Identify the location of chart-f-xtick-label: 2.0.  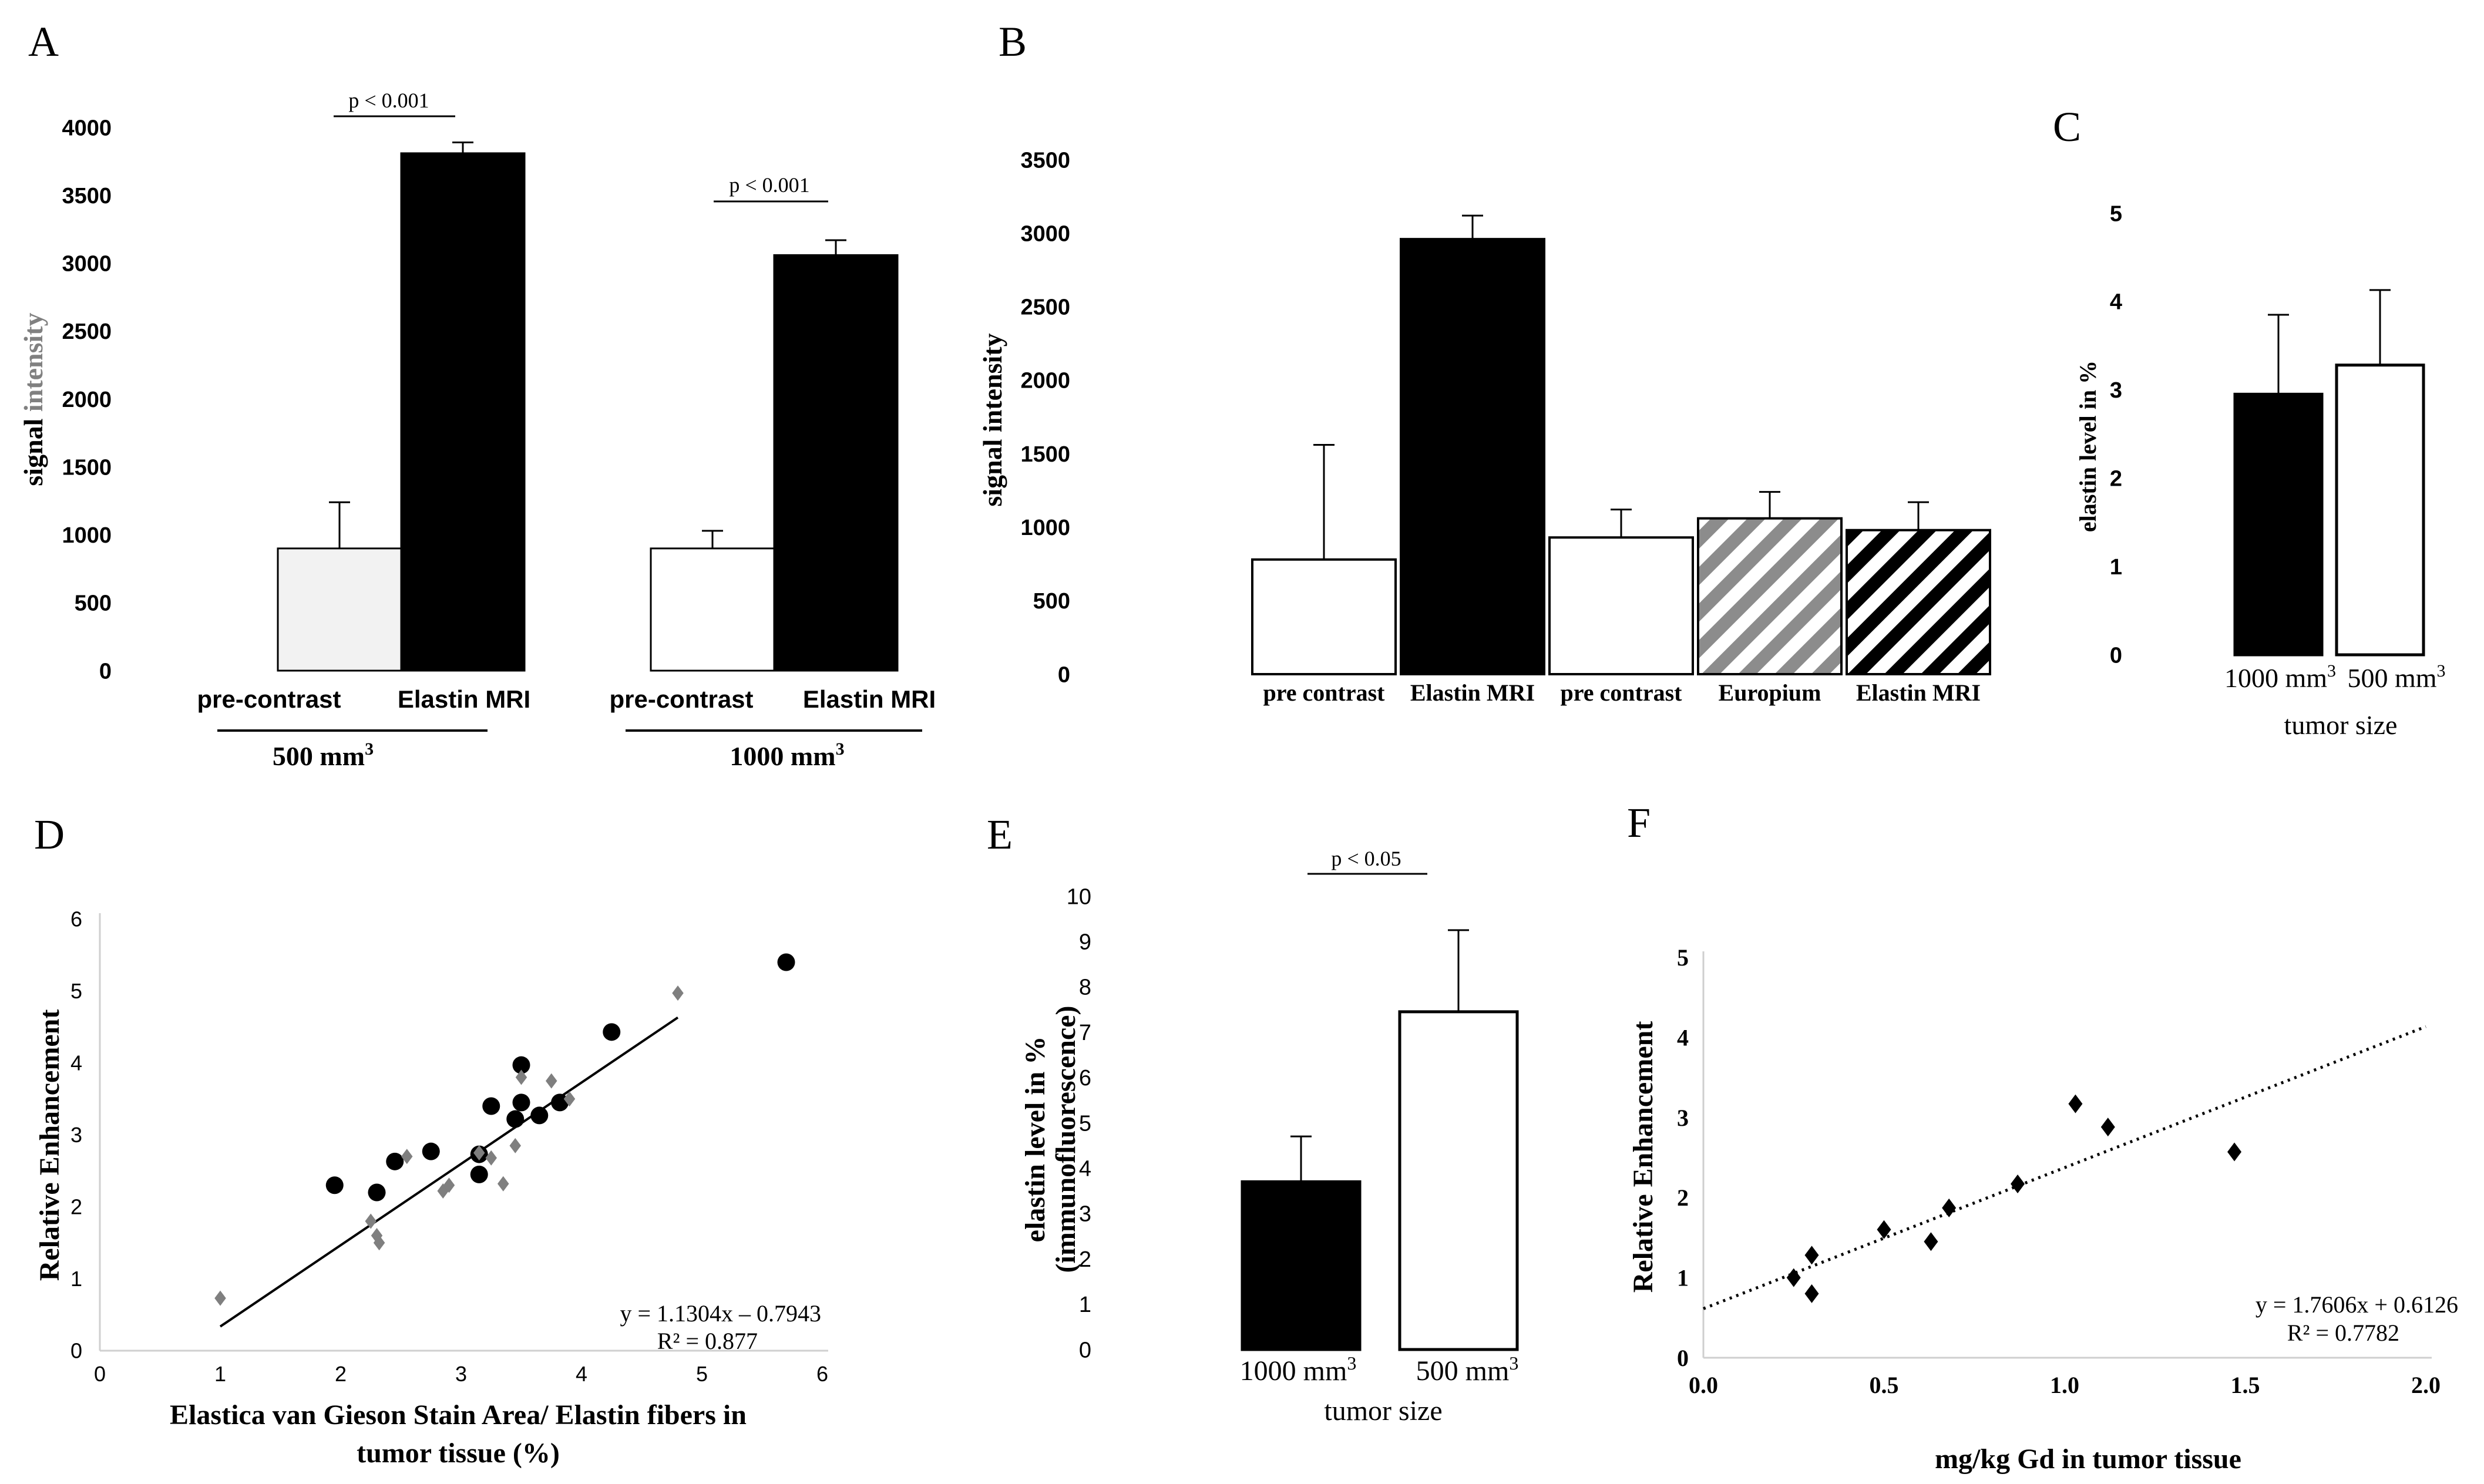
(2426, 1385).